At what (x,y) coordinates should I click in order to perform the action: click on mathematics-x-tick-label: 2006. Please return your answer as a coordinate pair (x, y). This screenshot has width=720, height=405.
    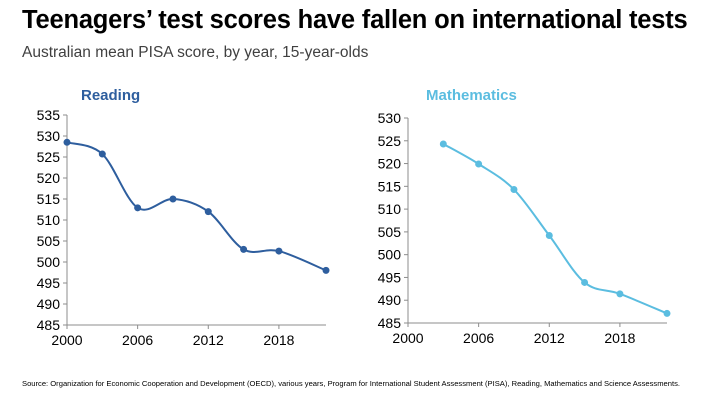
    Looking at the image, I should click on (478, 338).